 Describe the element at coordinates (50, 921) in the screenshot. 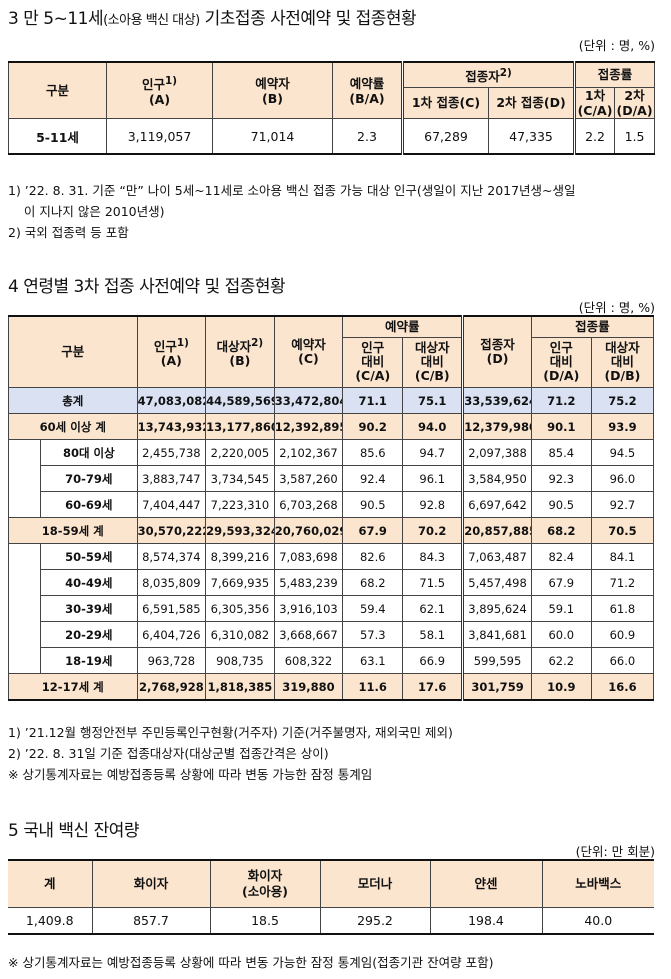

I see `cell-total: 1,409.8` at that location.